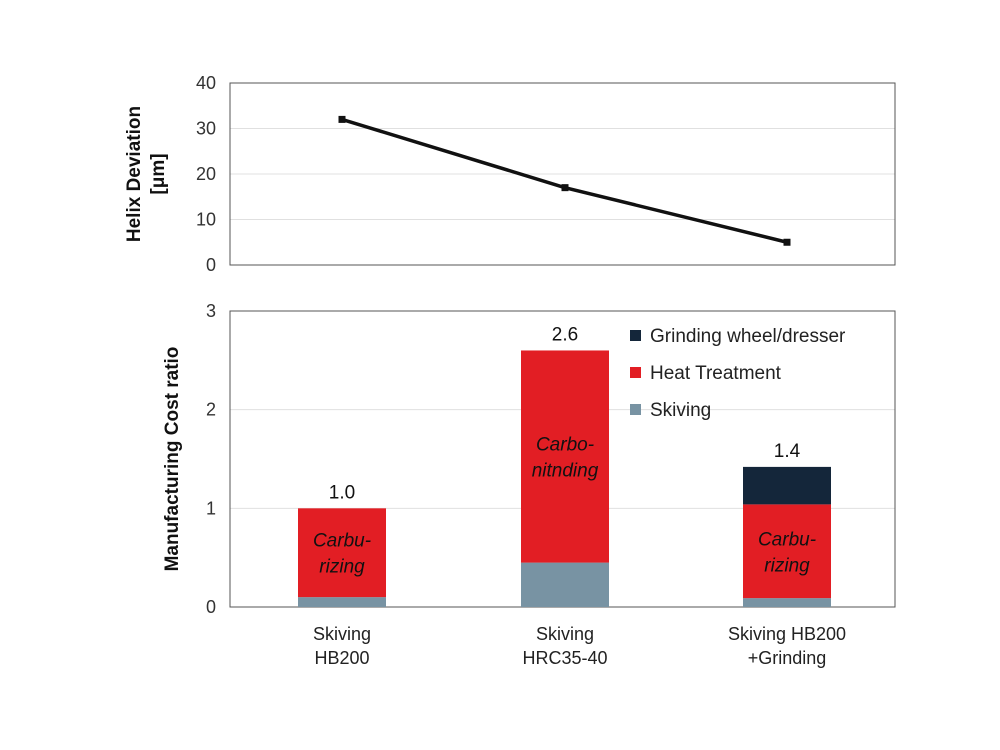 This screenshot has width=1000, height=750. Describe the element at coordinates (716, 373) in the screenshot. I see `legend-label: Heat Treatment` at that location.